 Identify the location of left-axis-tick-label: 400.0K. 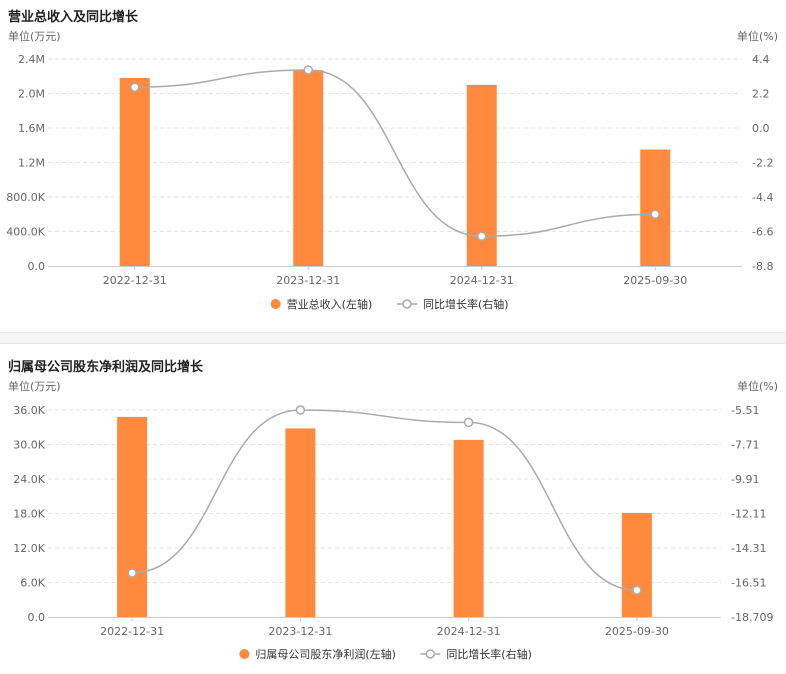
(25, 232).